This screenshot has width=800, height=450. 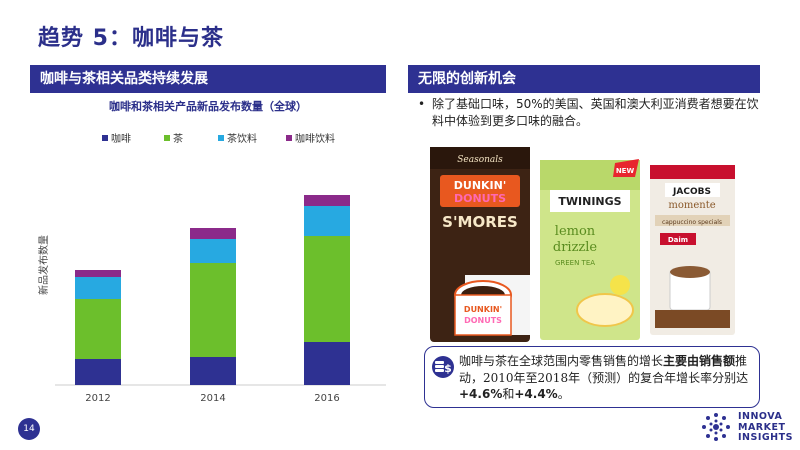 I want to click on callout-bold-3: +4.4%, so click(x=536, y=394).